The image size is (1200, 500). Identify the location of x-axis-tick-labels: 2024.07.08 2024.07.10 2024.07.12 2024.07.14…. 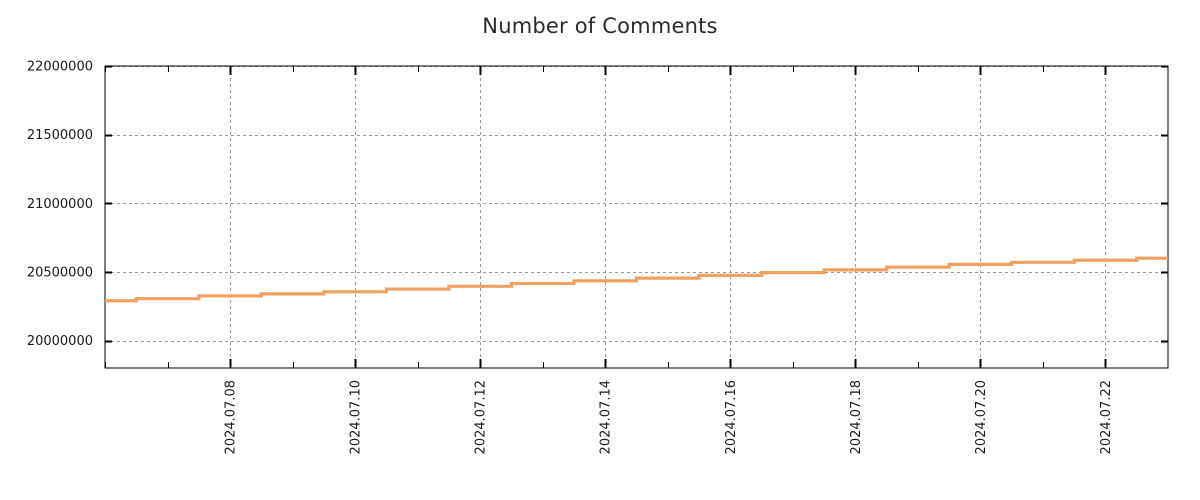
(669, 417).